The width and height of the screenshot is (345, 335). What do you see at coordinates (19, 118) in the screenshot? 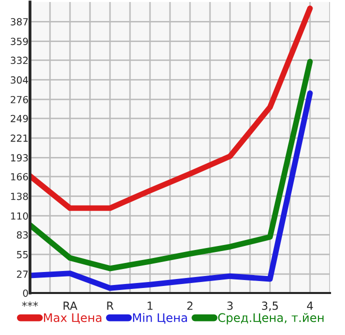
I see `y-tick-label: 249` at bounding box center [19, 118].